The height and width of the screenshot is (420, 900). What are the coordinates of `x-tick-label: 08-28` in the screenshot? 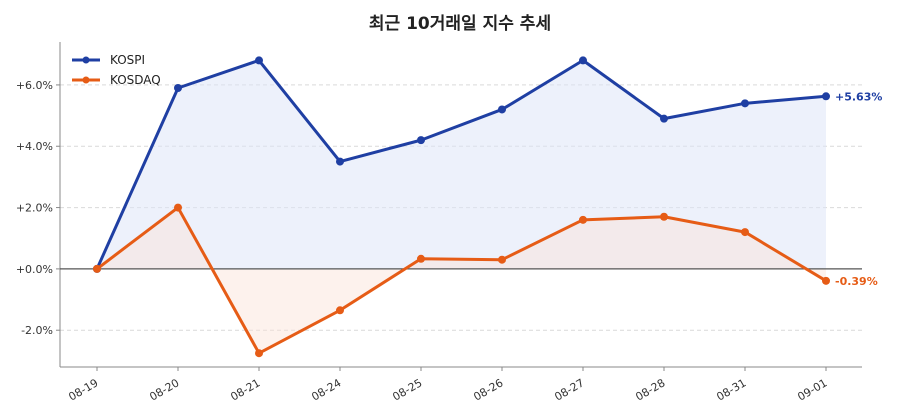 It's located at (650, 389).